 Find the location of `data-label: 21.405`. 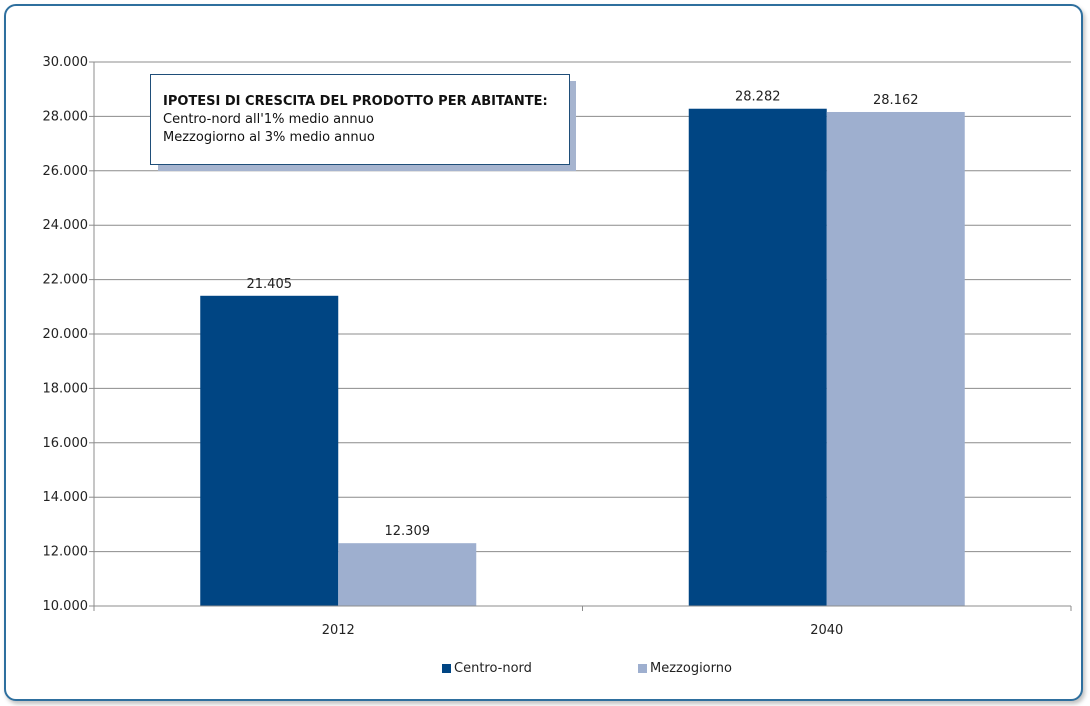

data-label: 21.405 is located at coordinates (270, 284).